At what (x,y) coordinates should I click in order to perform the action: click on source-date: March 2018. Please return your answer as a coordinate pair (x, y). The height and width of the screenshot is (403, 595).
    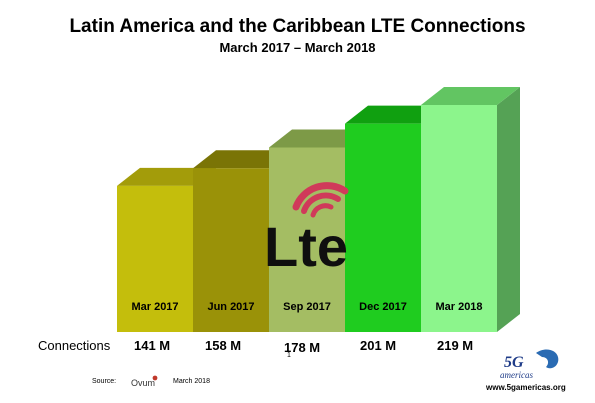
    Looking at the image, I should click on (191, 381).